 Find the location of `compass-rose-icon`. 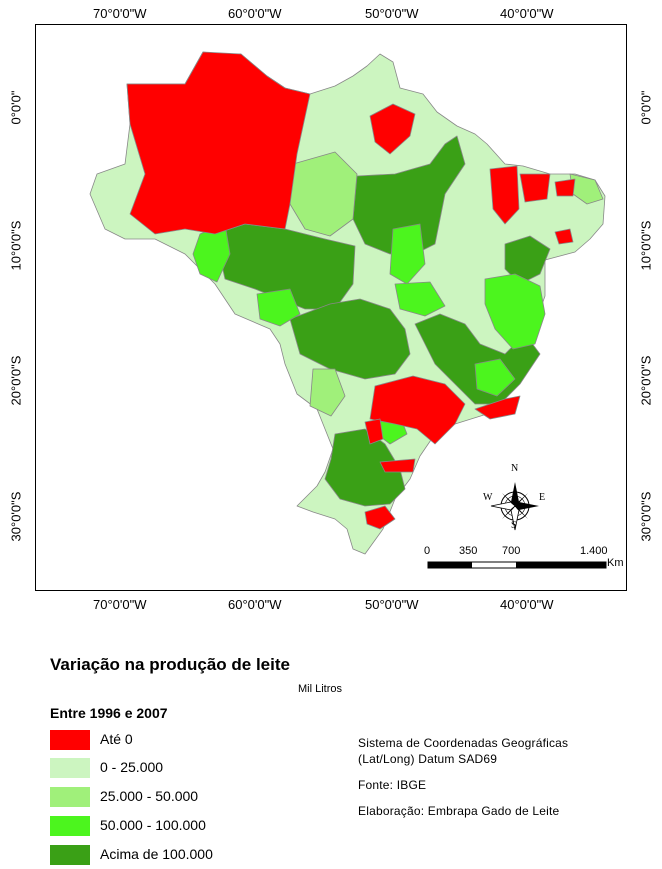

compass-rose-icon is located at coordinates (514, 506).